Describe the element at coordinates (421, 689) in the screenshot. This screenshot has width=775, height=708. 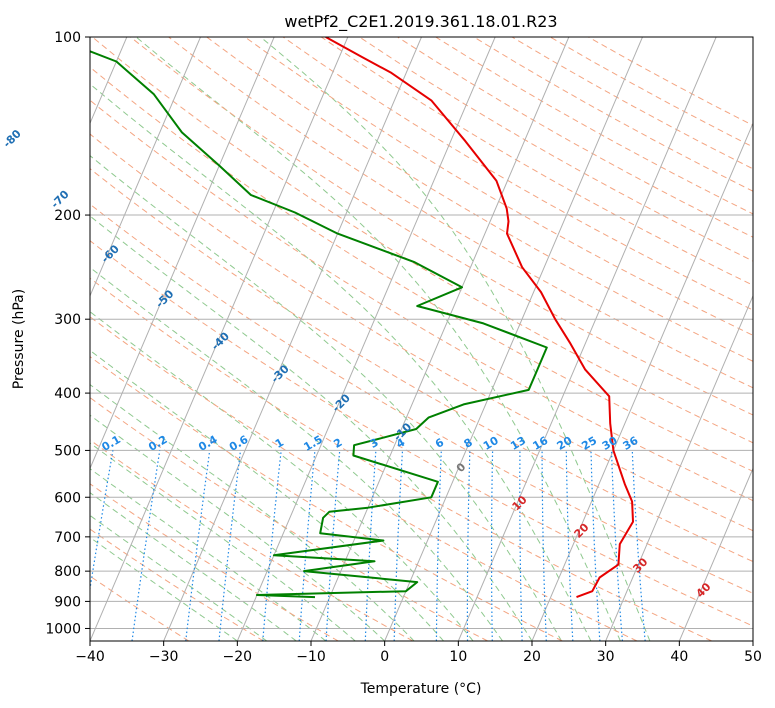
I see `x-axis-label: Temperature (°C)` at that location.